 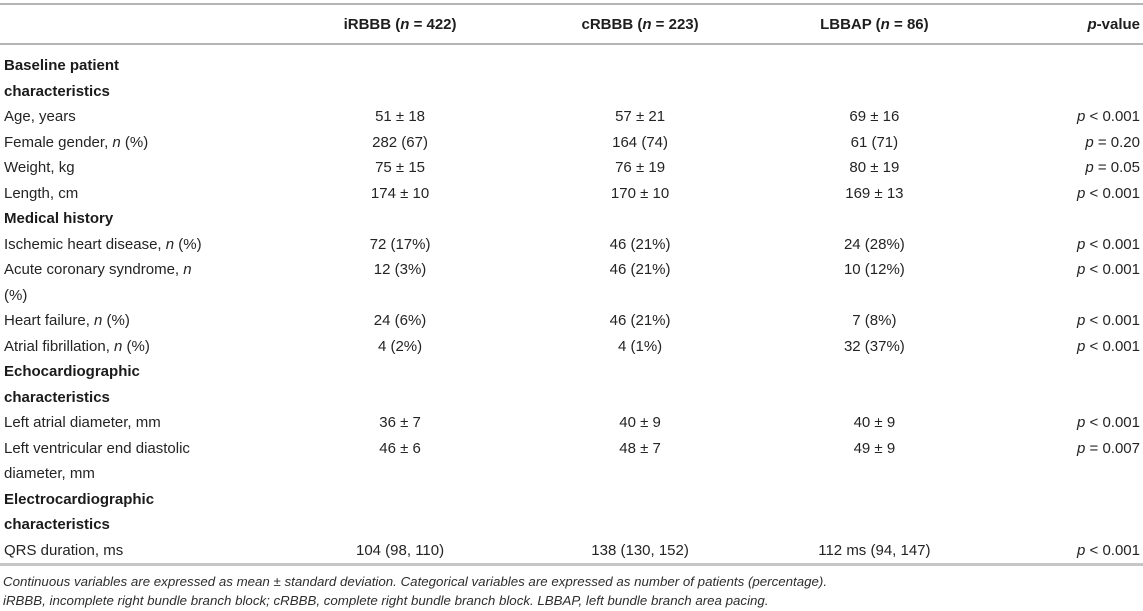 What do you see at coordinates (400, 448) in the screenshot?
I see `value-cell: 46 ± 6` at bounding box center [400, 448].